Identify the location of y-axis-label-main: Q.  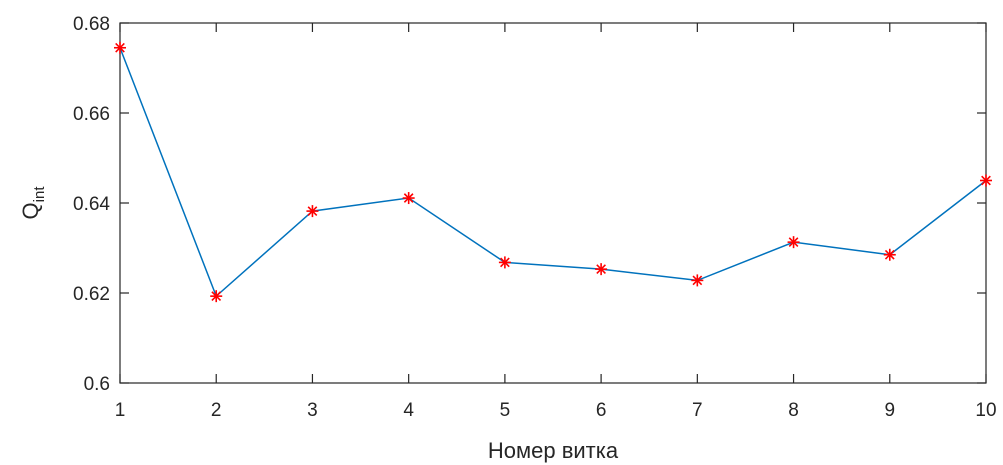
(30, 210).